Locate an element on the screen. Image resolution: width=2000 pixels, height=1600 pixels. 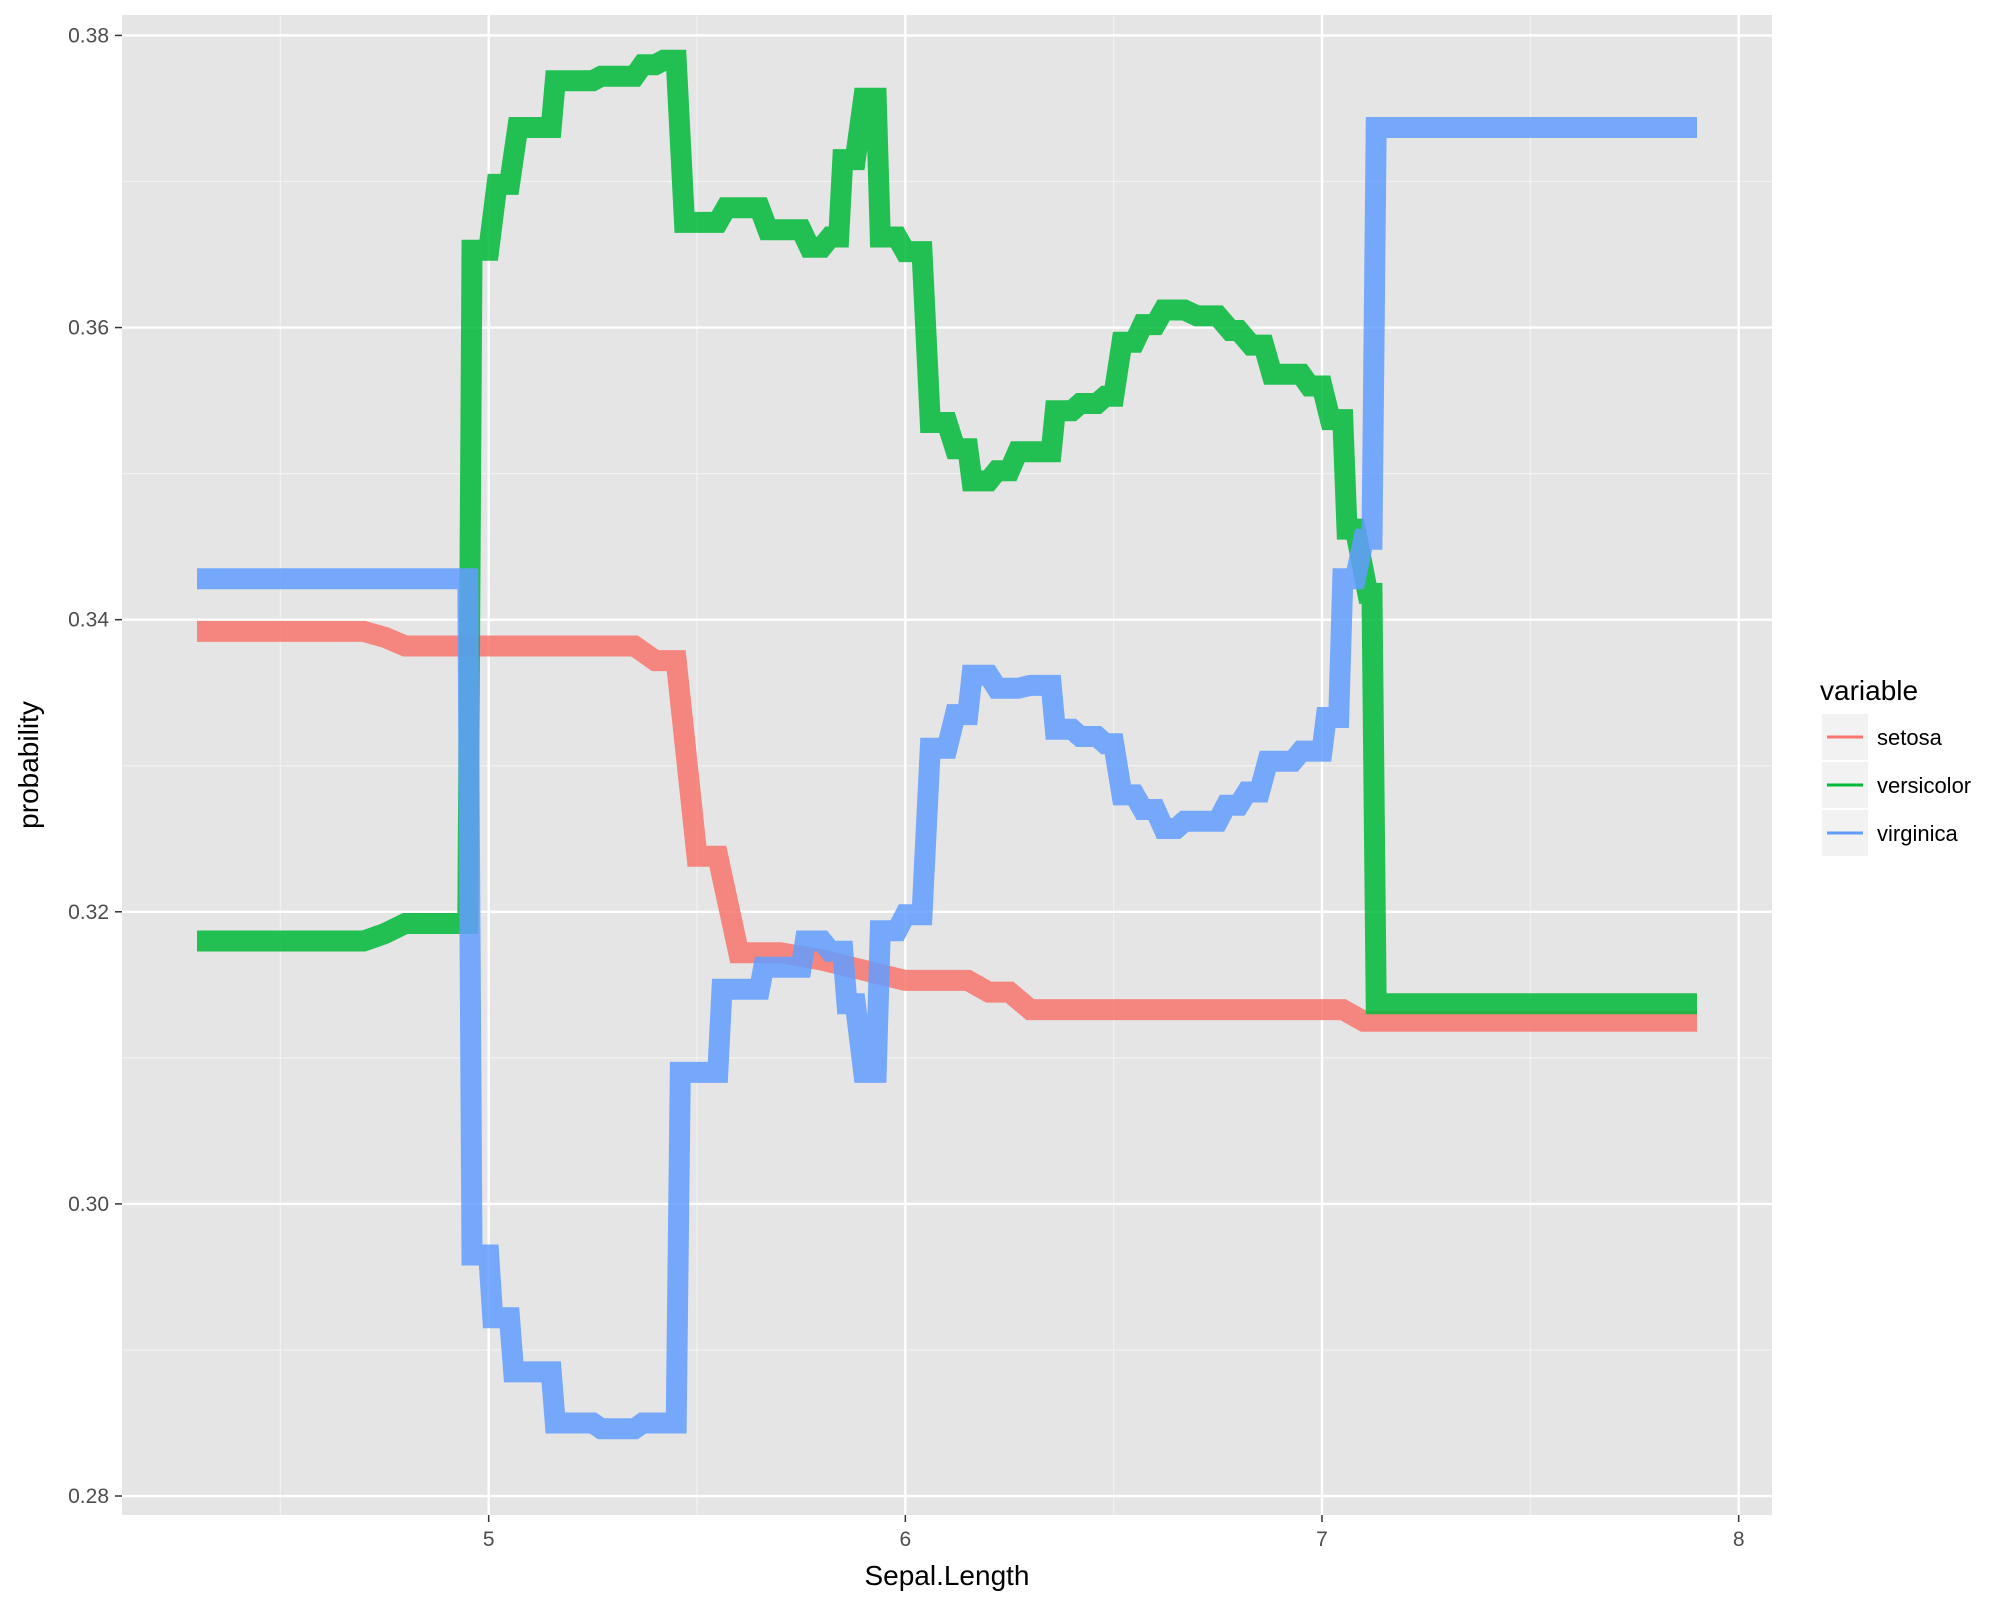
y-tick-label: 0.34 is located at coordinates (88, 620).